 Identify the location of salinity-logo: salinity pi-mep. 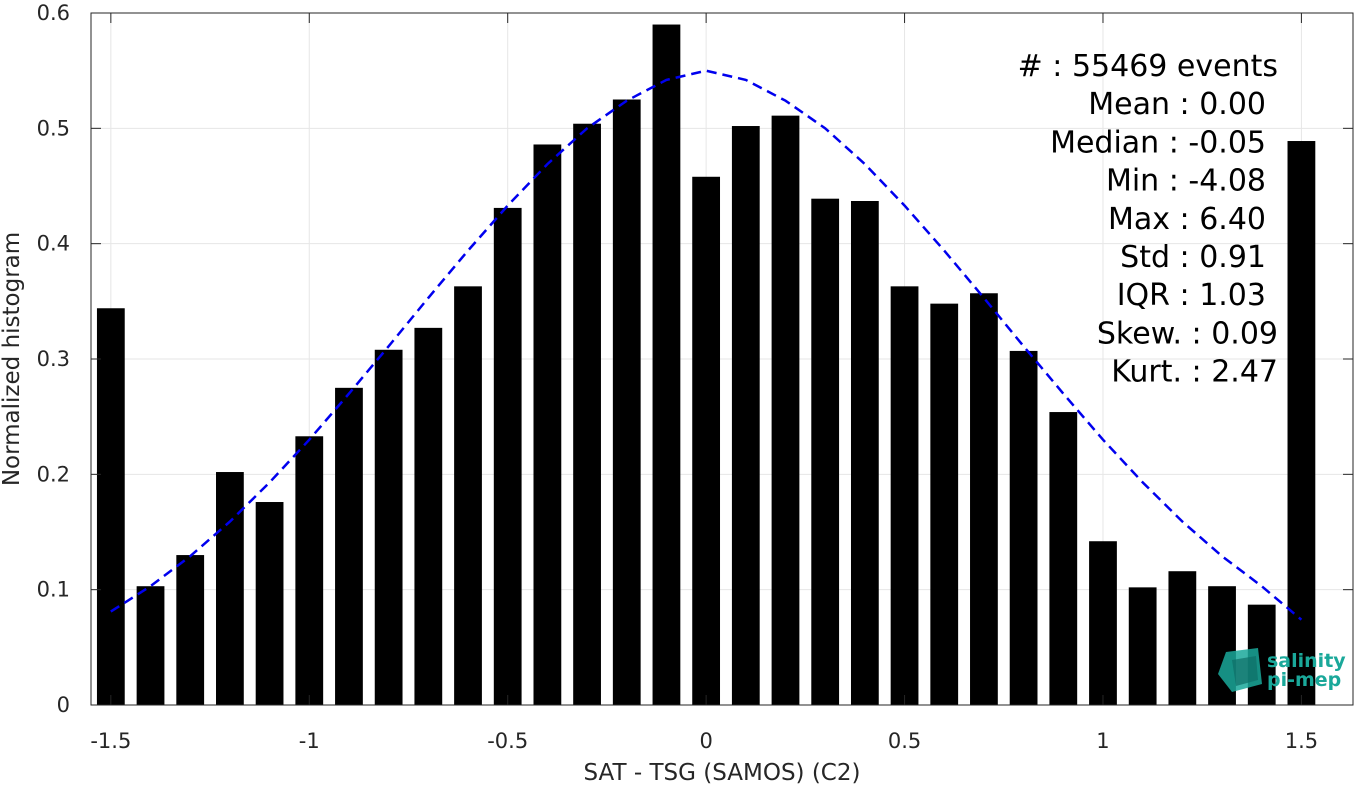
(1282, 670).